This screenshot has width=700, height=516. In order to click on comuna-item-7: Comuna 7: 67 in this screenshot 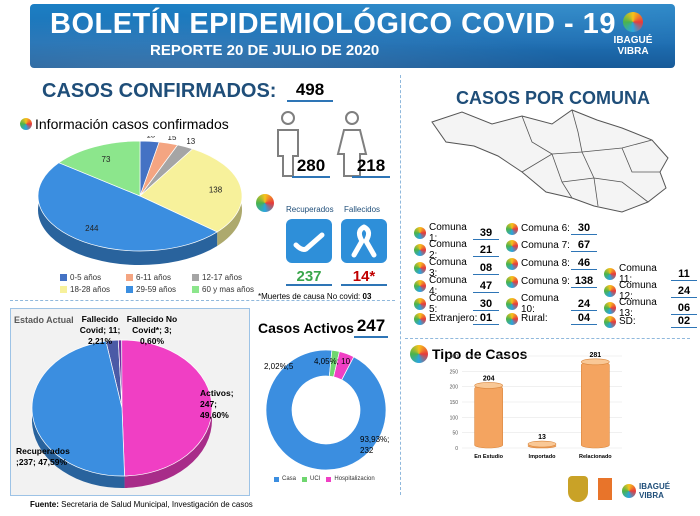, I will do `click(551, 245)`.